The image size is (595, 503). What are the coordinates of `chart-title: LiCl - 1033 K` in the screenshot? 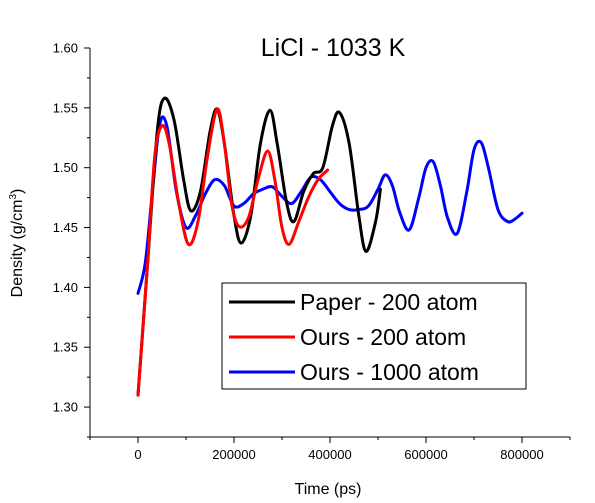 It's located at (333, 48).